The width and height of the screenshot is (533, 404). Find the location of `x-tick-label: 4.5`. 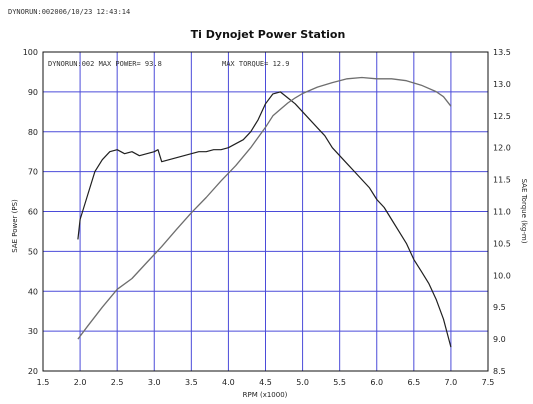

x-tick-label: 4.5 is located at coordinates (265, 382).